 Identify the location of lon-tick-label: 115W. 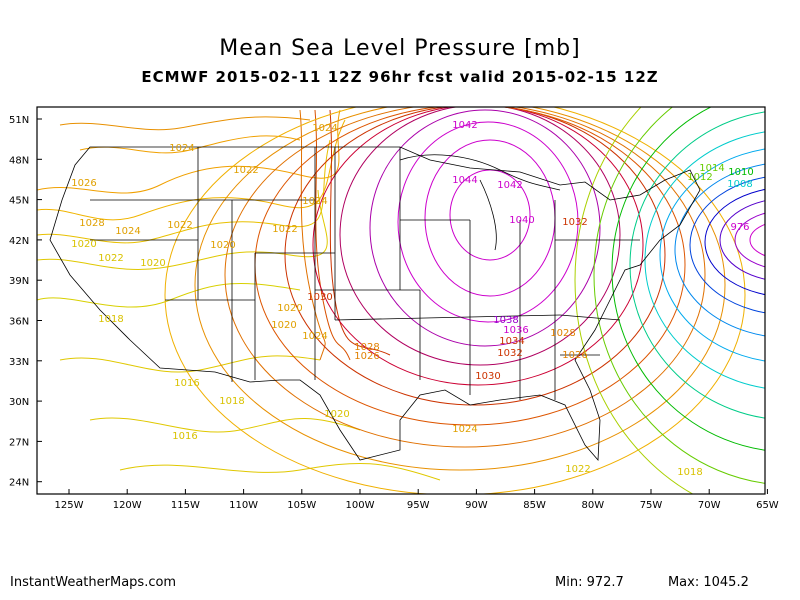
(185, 505).